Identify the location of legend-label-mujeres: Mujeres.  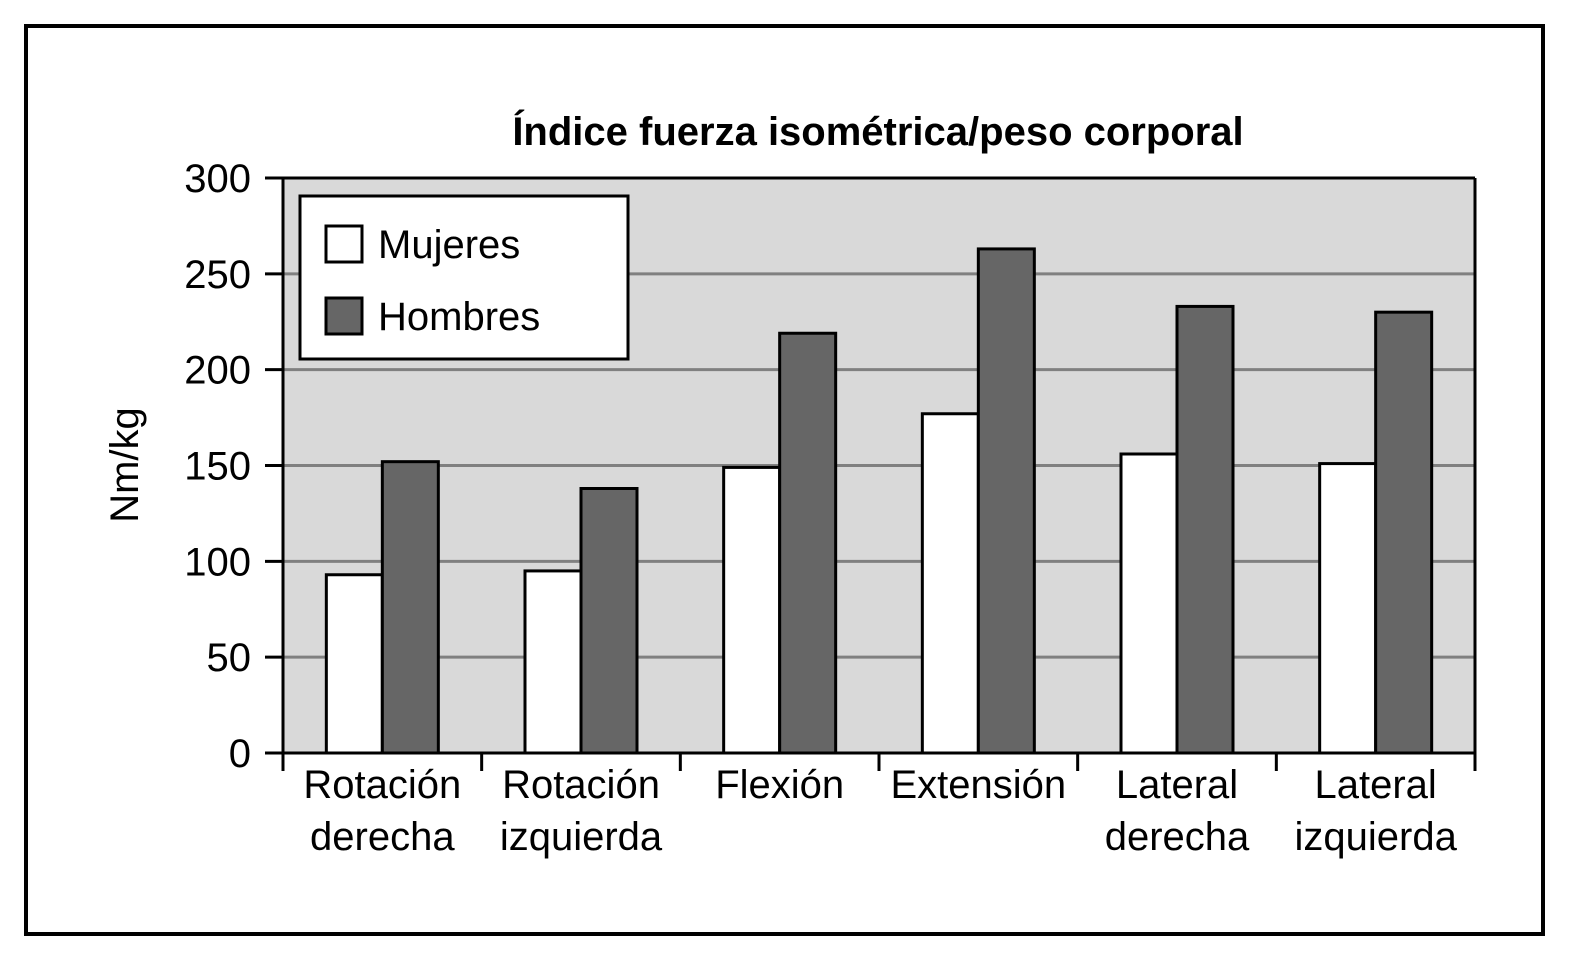
(449, 245).